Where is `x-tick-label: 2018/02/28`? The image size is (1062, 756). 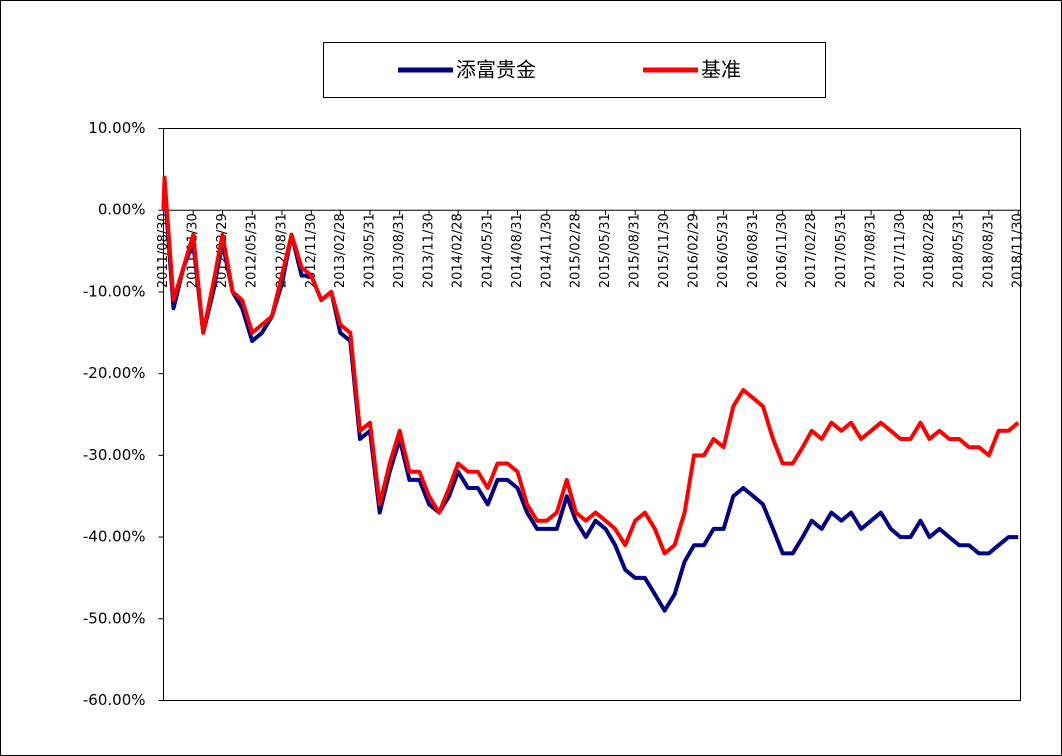 x-tick-label: 2018/02/28 is located at coordinates (929, 250).